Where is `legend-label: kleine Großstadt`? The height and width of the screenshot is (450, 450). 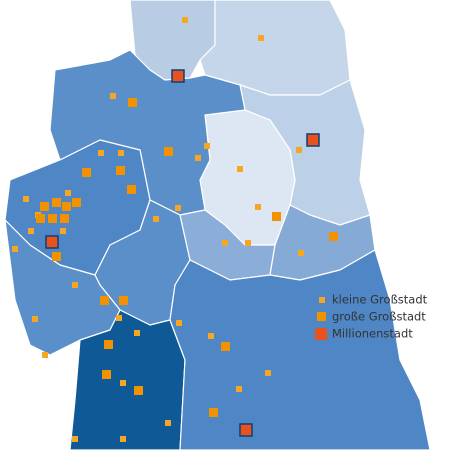 legend-label: kleine Großstadt is located at coordinates (380, 300).